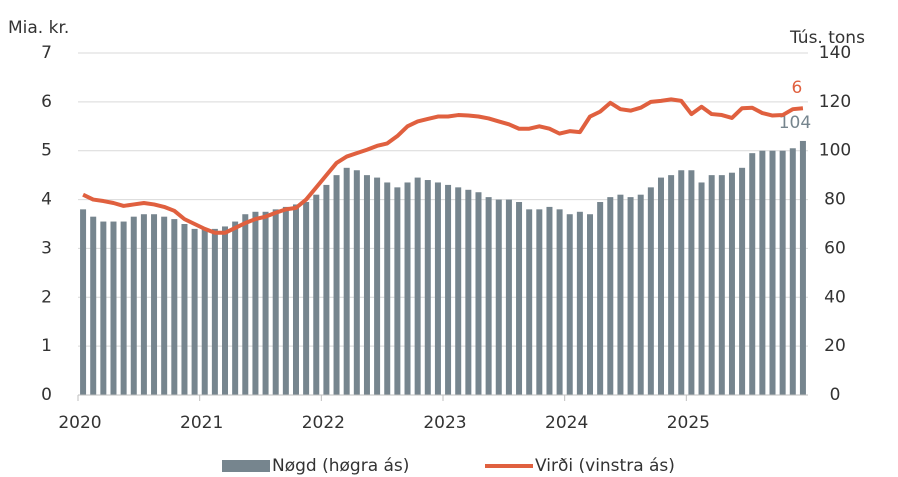 This screenshot has width=898, height=477. What do you see at coordinates (795, 123) in the screenshot?
I see `data-label: 104` at bounding box center [795, 123].